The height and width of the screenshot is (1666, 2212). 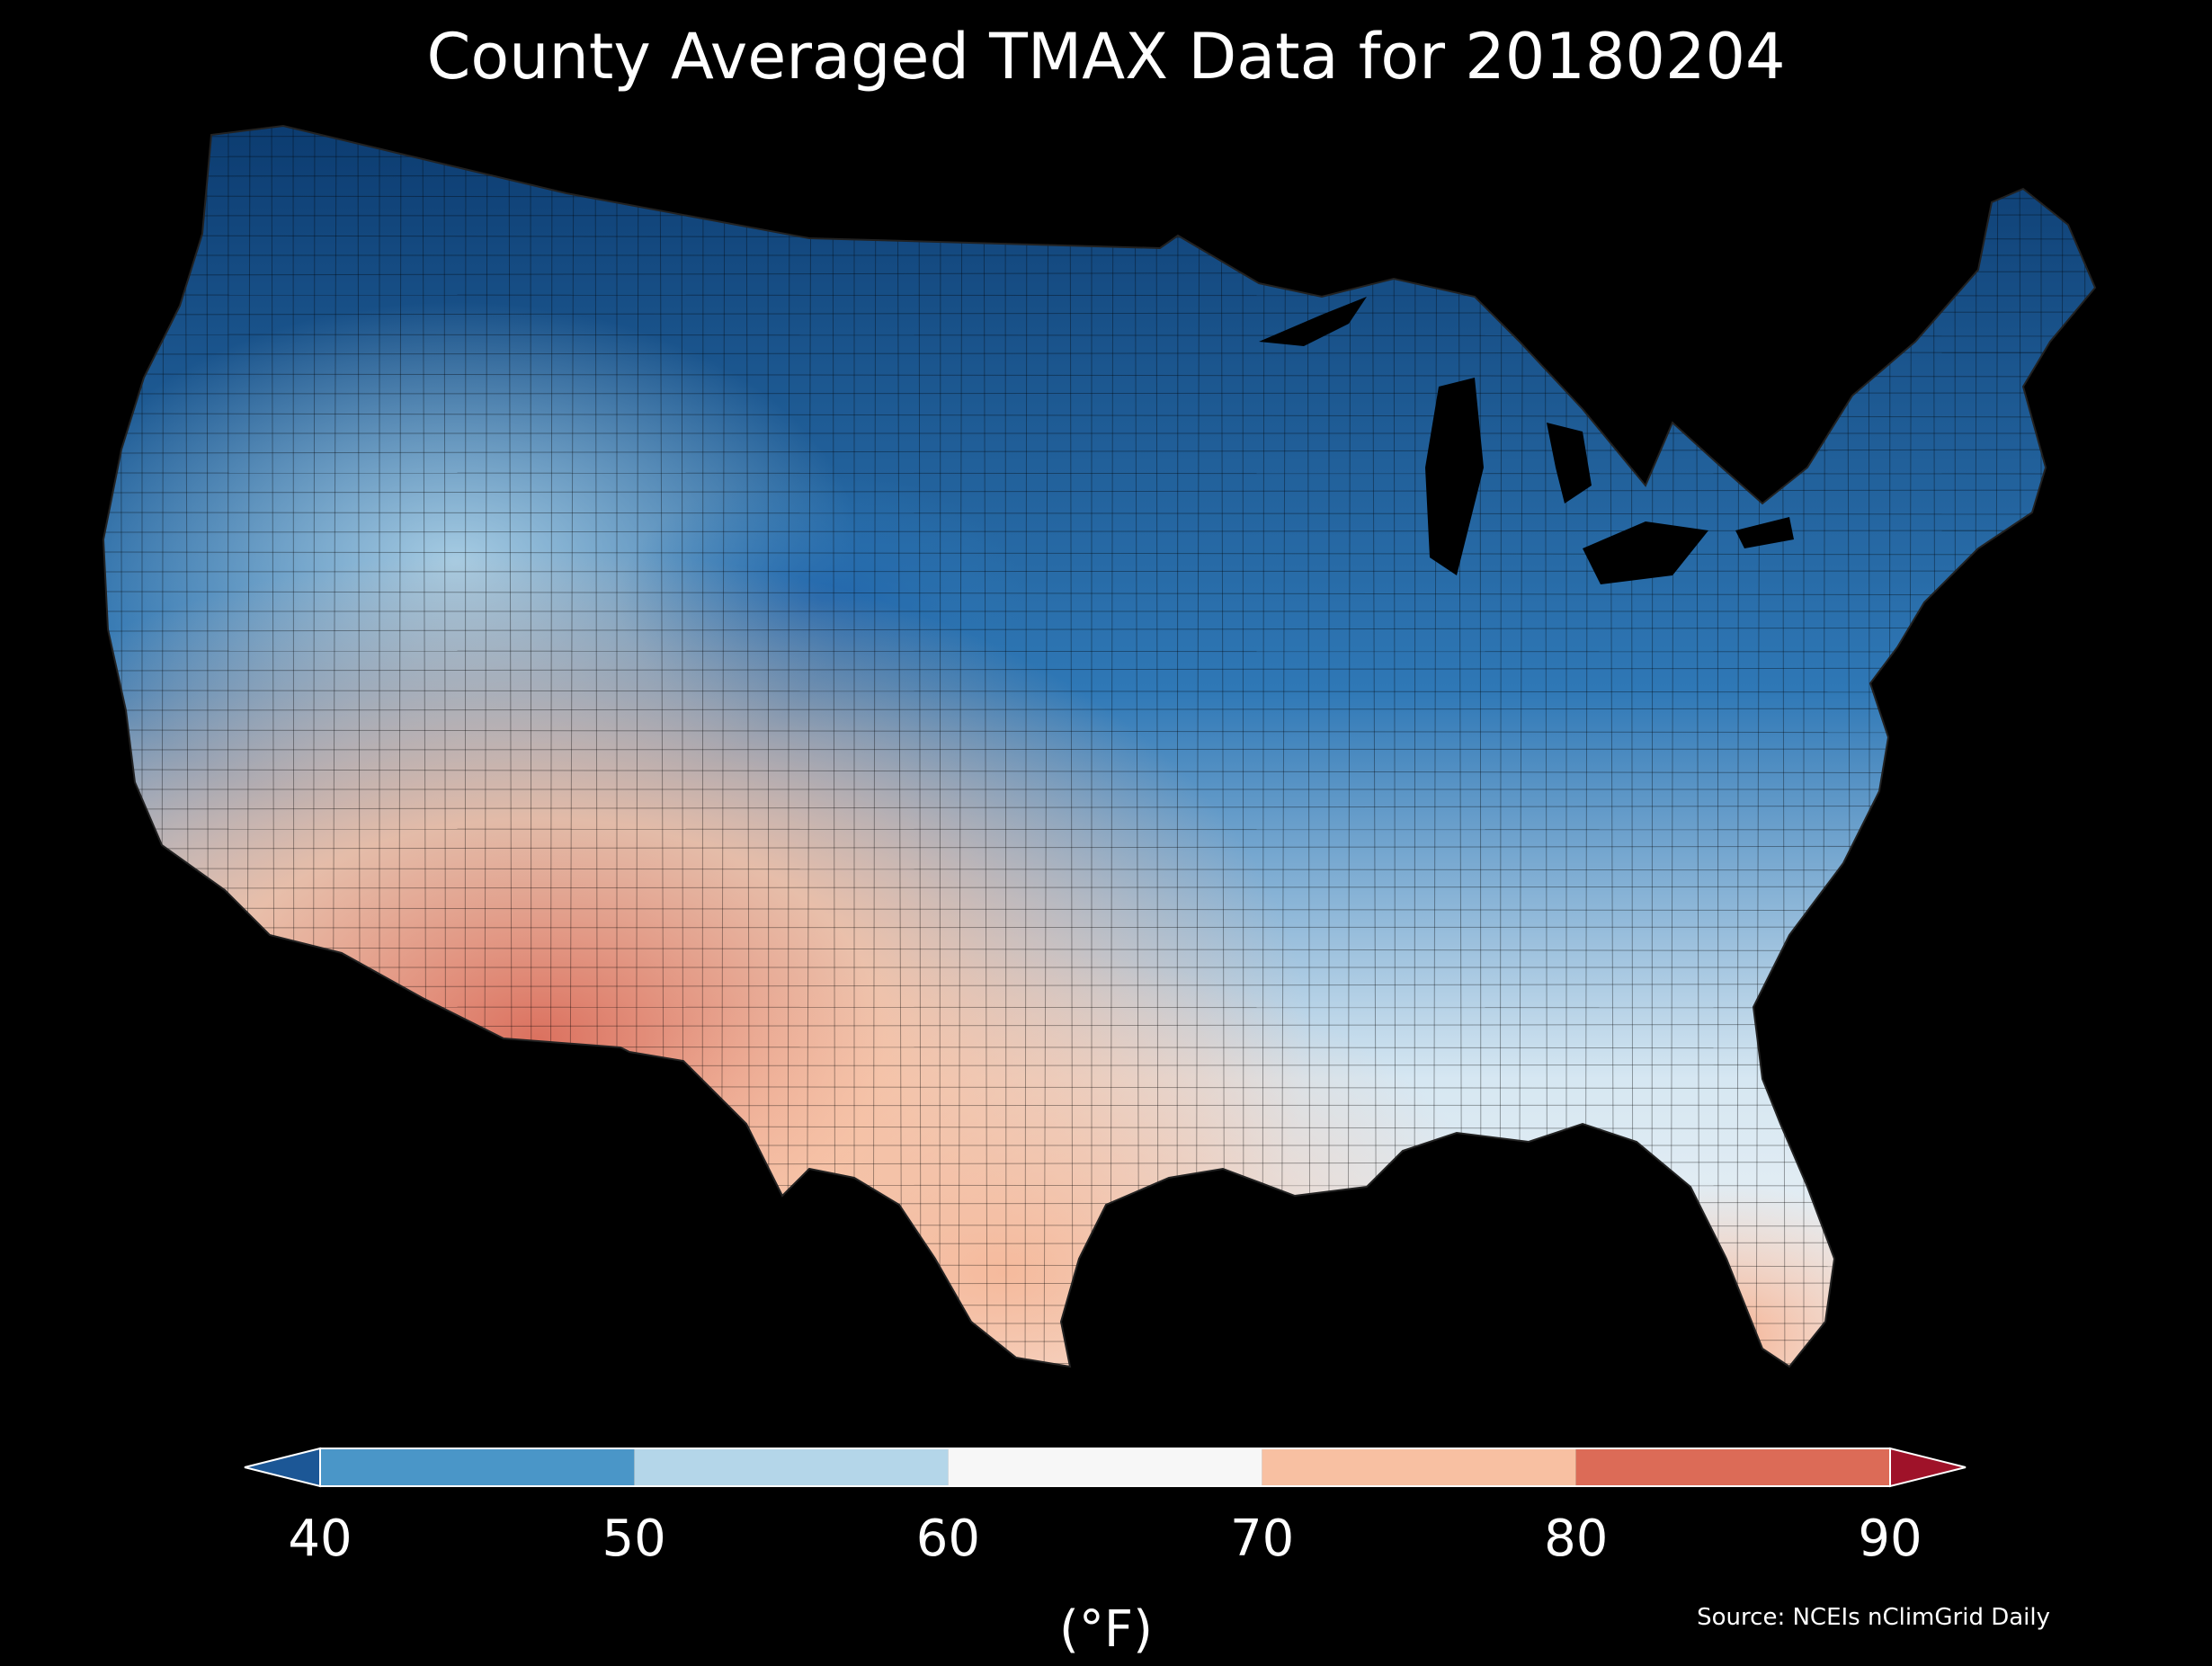 I want to click on colorbar, so click(x=1105, y=1468).